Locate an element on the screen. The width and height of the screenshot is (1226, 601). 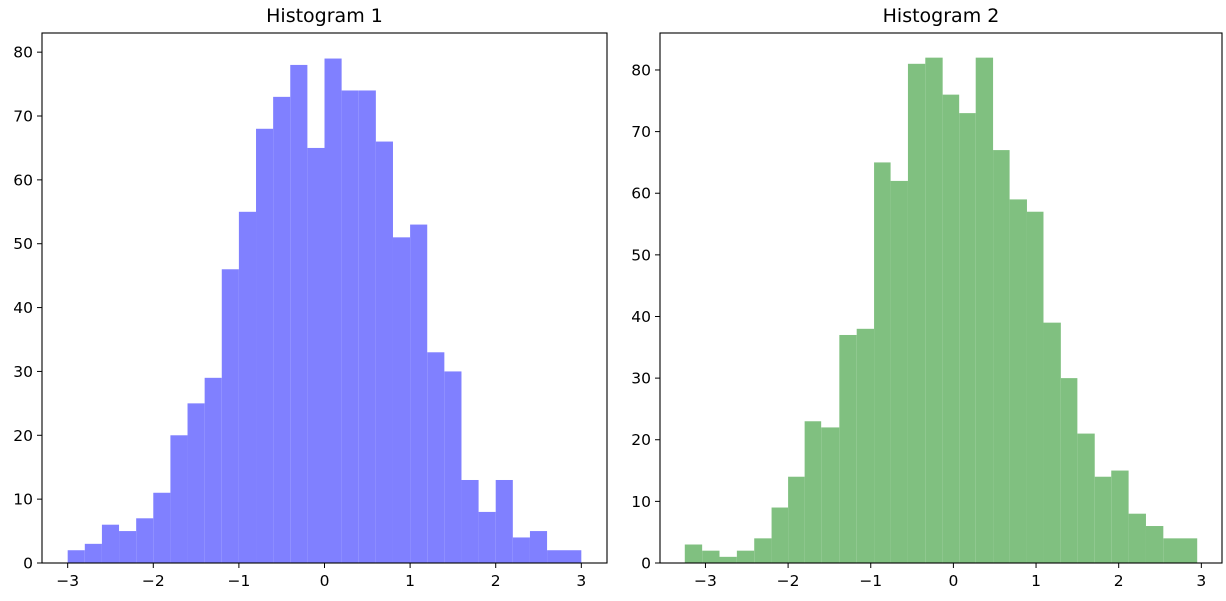
chart-title: Histogram 2 is located at coordinates (941, 16).